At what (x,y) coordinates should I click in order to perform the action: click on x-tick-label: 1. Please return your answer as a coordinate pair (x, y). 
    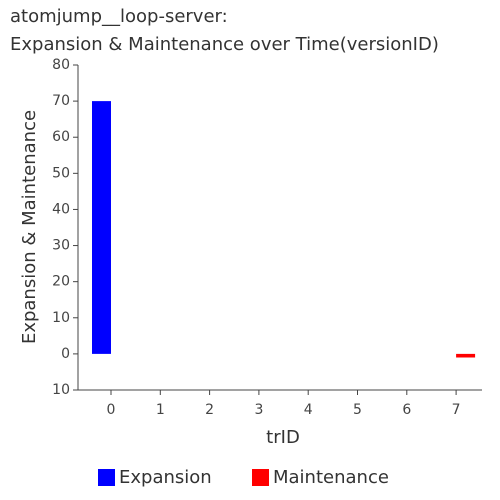
    Looking at the image, I should click on (160, 410).